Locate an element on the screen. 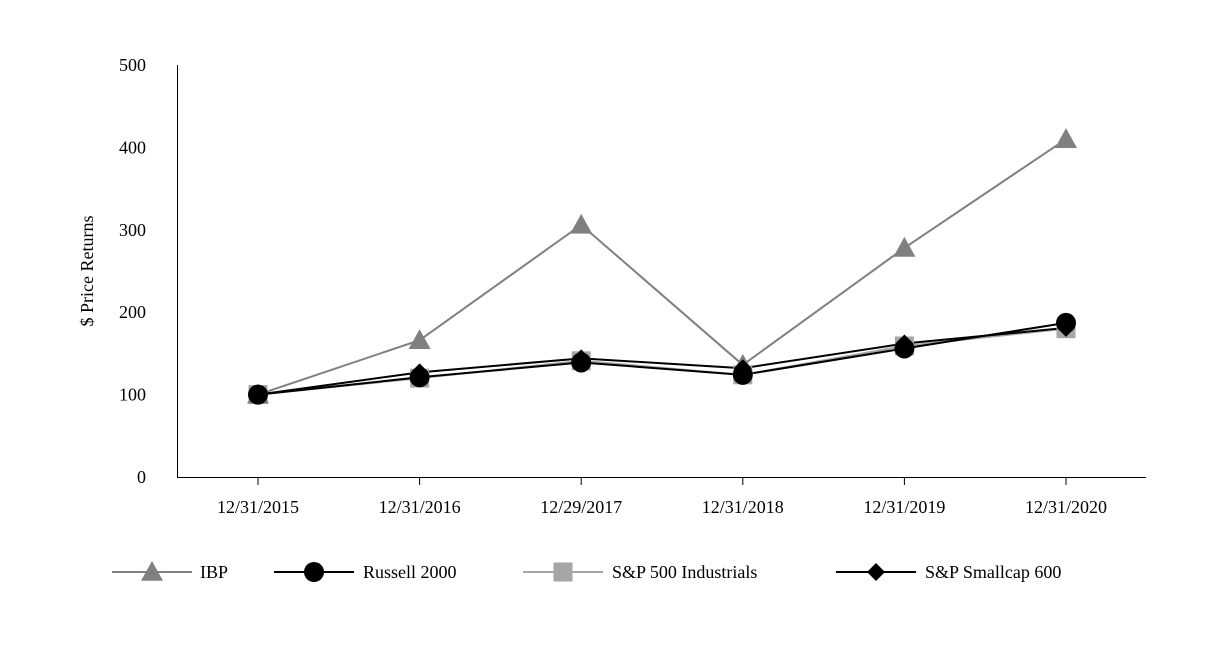 The image size is (1210, 663). y-tick-label: 500 is located at coordinates (132, 65).